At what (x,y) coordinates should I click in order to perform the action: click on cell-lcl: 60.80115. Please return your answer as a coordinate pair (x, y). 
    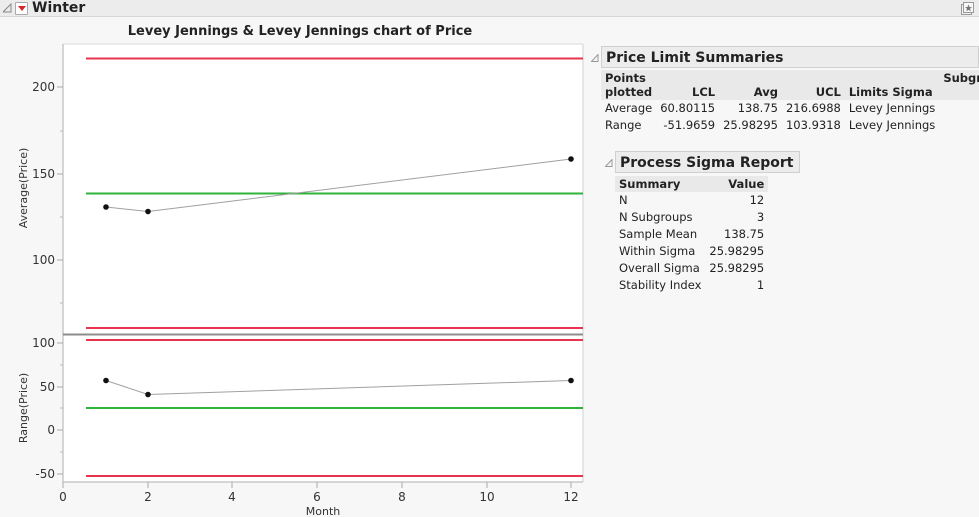
    Looking at the image, I should click on (688, 108).